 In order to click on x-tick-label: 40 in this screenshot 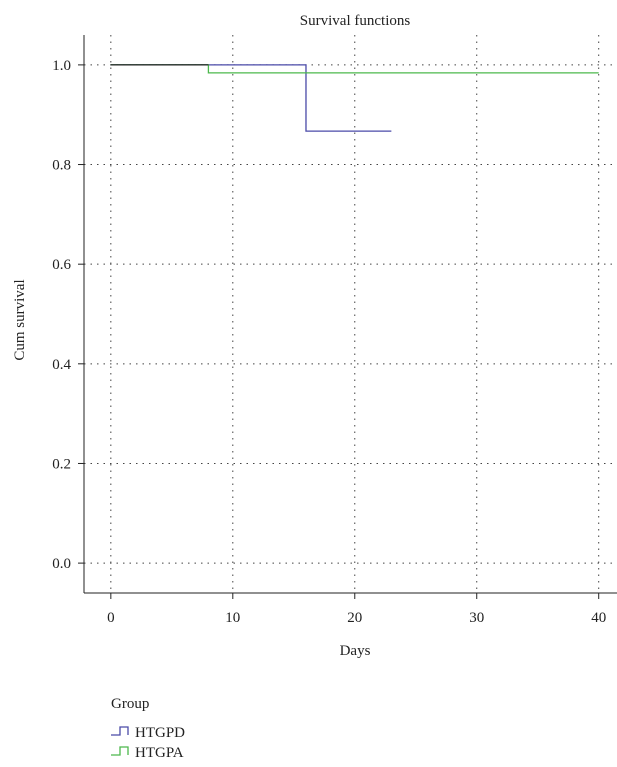, I will do `click(598, 618)`.